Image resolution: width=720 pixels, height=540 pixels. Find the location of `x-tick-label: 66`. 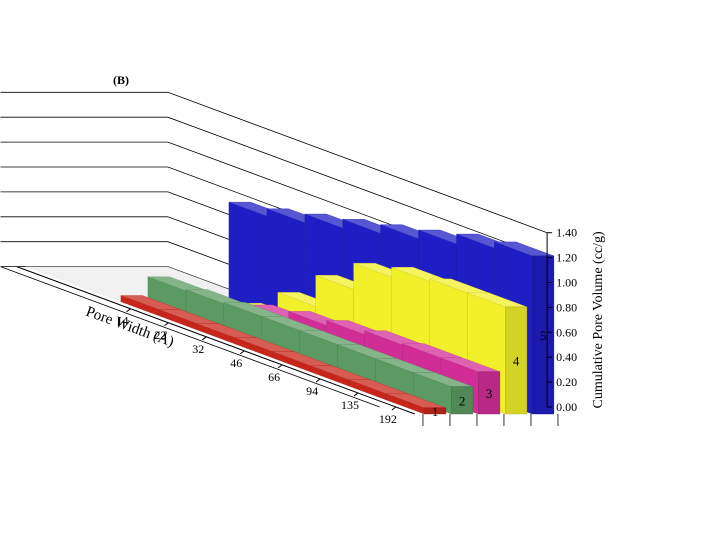

x-tick-label: 66 is located at coordinates (274, 377).